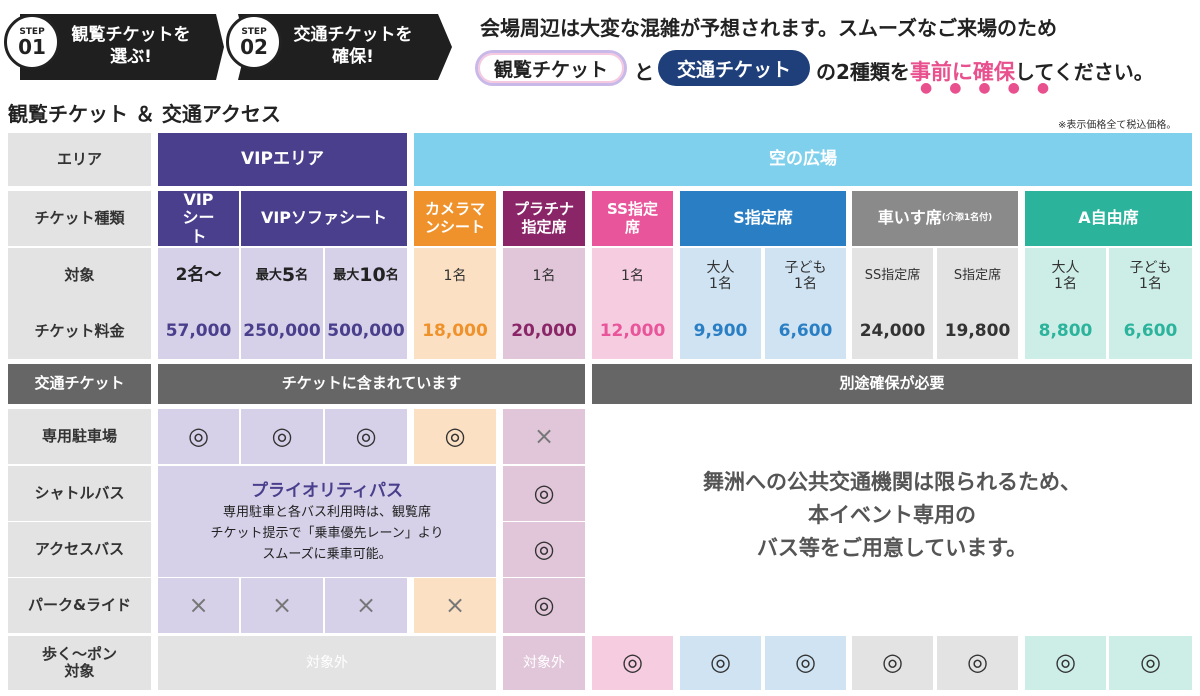  What do you see at coordinates (734, 68) in the screenshot?
I see `notice-pill-transport-ticket: 交通チケット` at bounding box center [734, 68].